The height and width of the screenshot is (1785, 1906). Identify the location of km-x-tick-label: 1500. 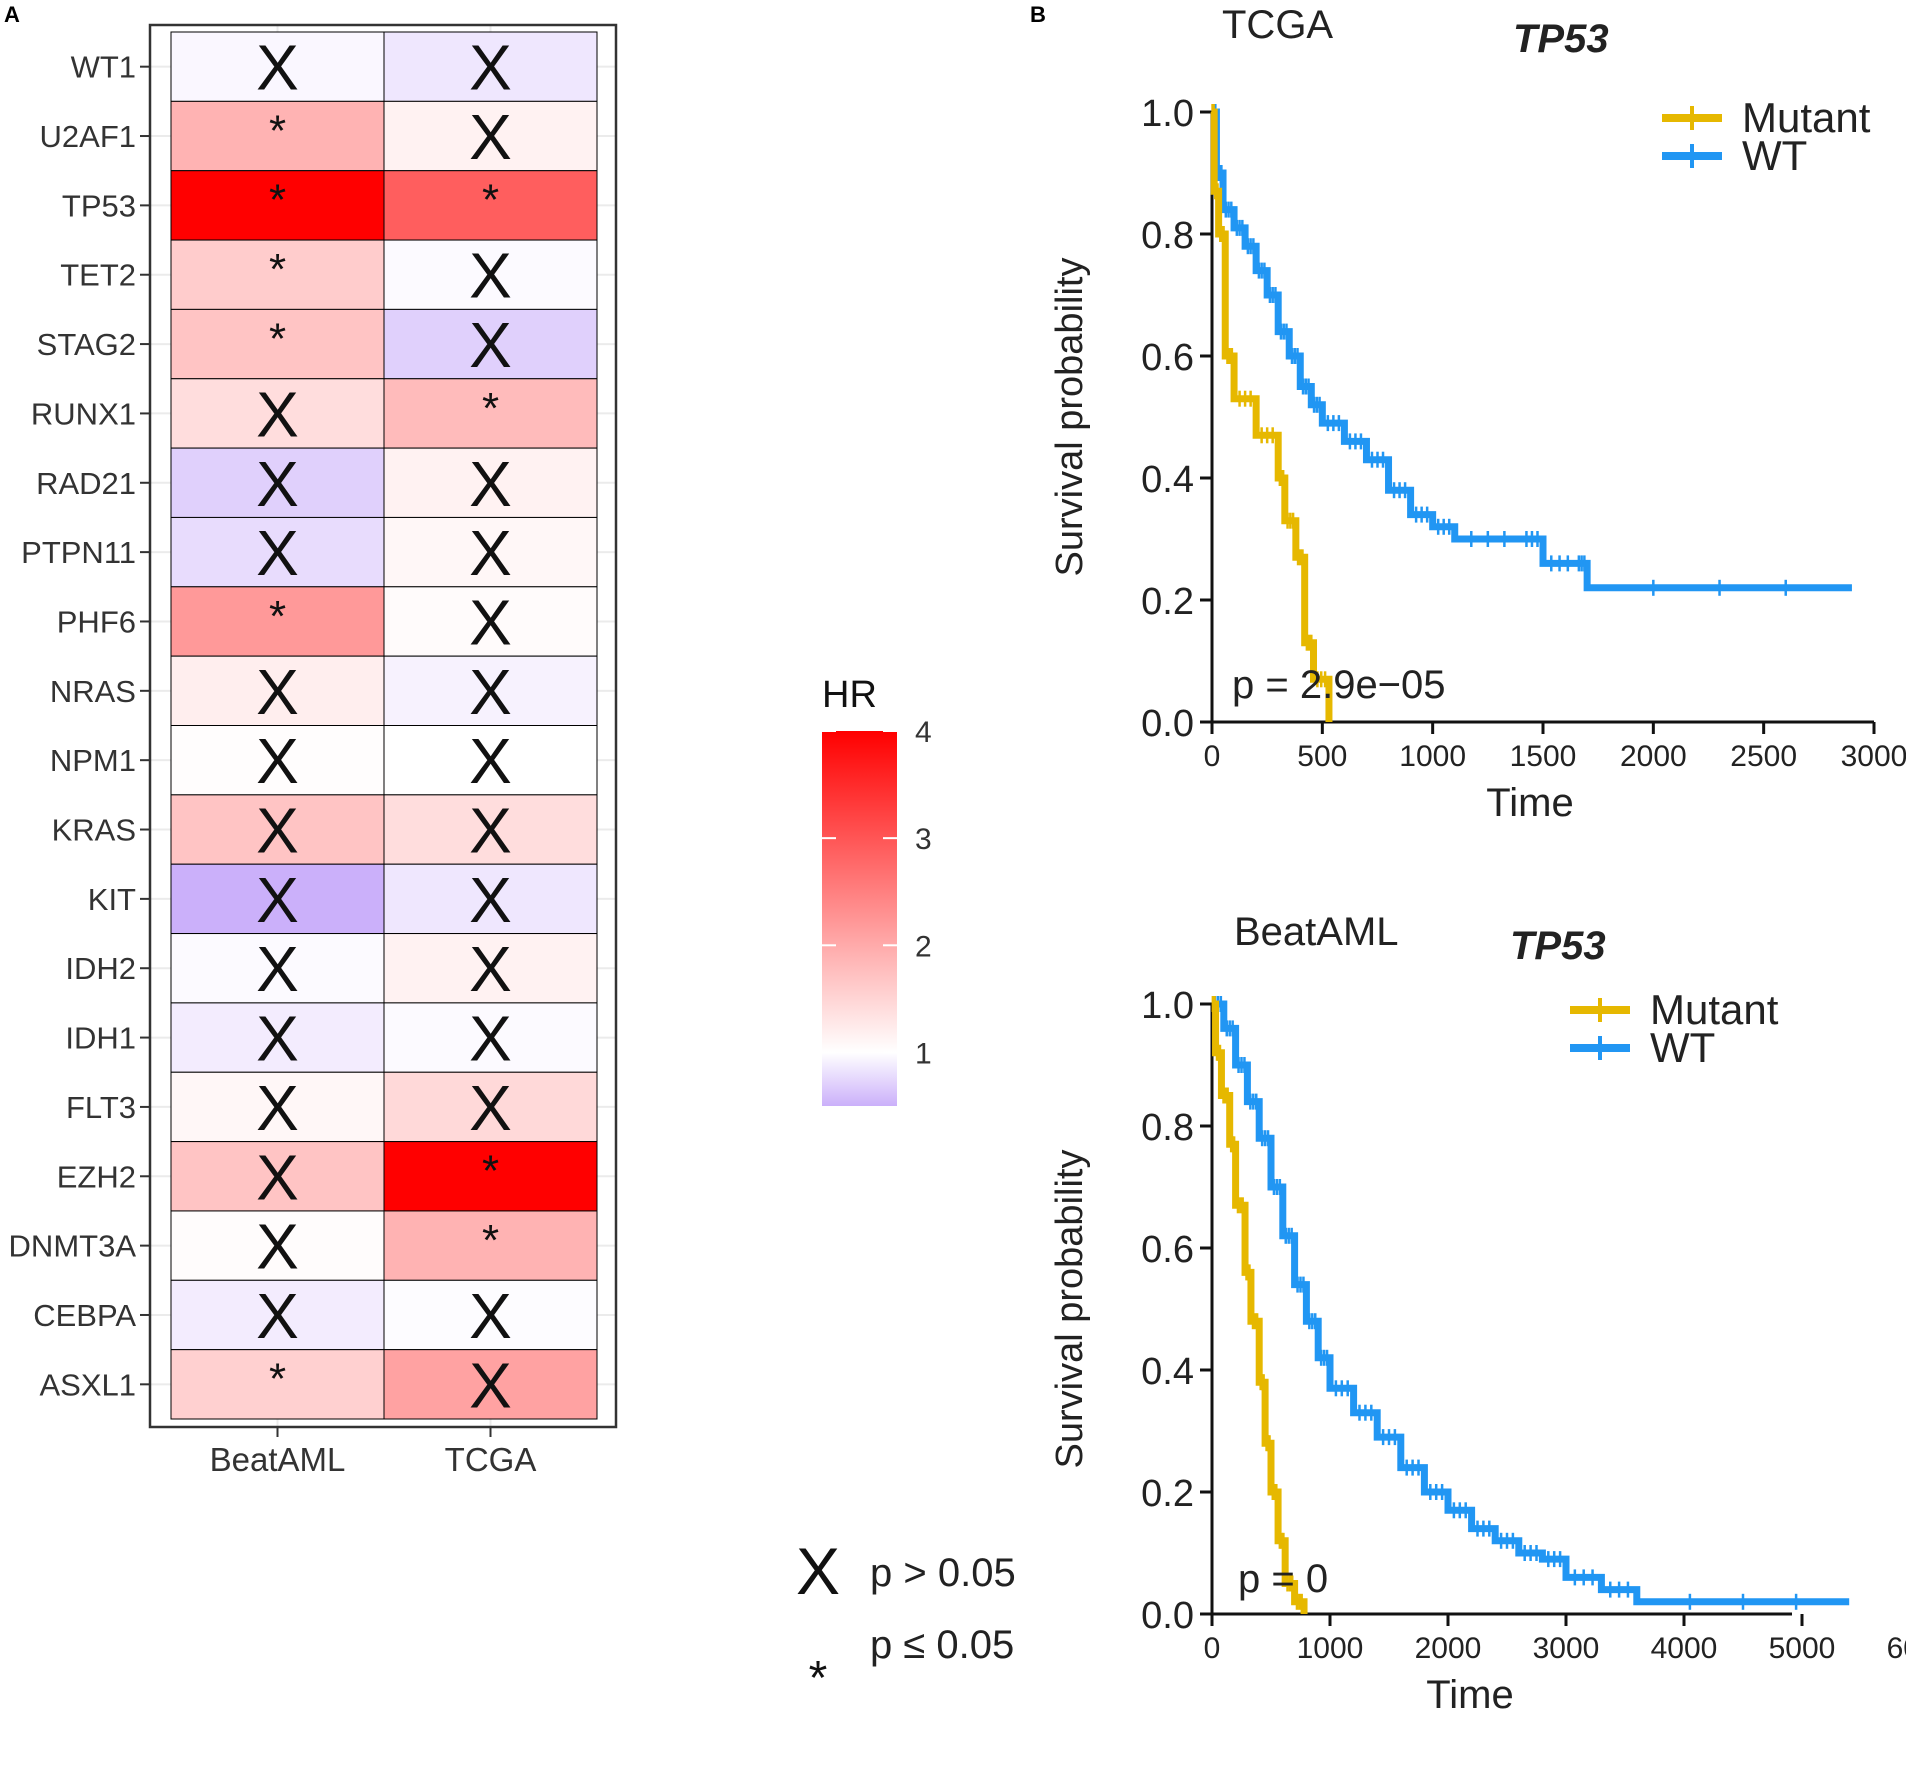
(1543, 756).